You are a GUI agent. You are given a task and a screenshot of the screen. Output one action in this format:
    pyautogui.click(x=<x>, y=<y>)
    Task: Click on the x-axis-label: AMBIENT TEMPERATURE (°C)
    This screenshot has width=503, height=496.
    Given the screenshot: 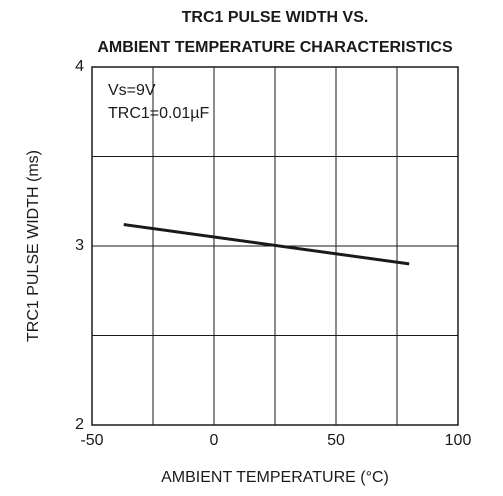 What is the action you would take?
    pyautogui.click(x=275, y=477)
    